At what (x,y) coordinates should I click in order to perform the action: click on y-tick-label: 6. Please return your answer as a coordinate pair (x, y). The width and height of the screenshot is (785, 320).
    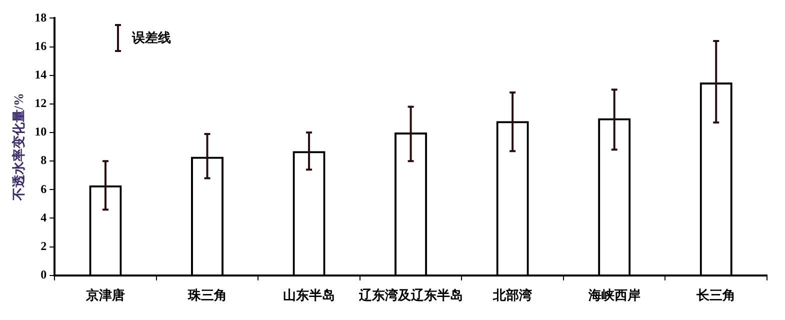
    Looking at the image, I should click on (43, 189).